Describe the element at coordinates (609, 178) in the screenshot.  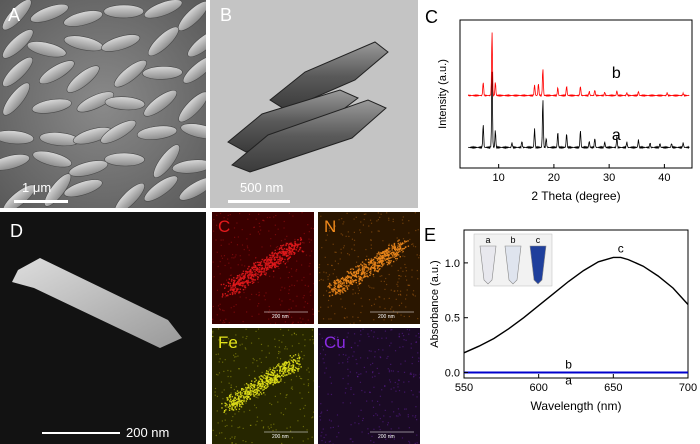
I see `x-tick-label: 30` at that location.